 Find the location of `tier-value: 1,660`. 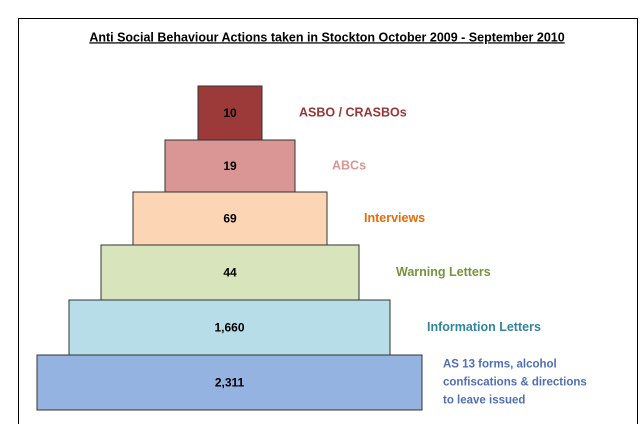

tier-value: 1,660 is located at coordinates (229, 328).